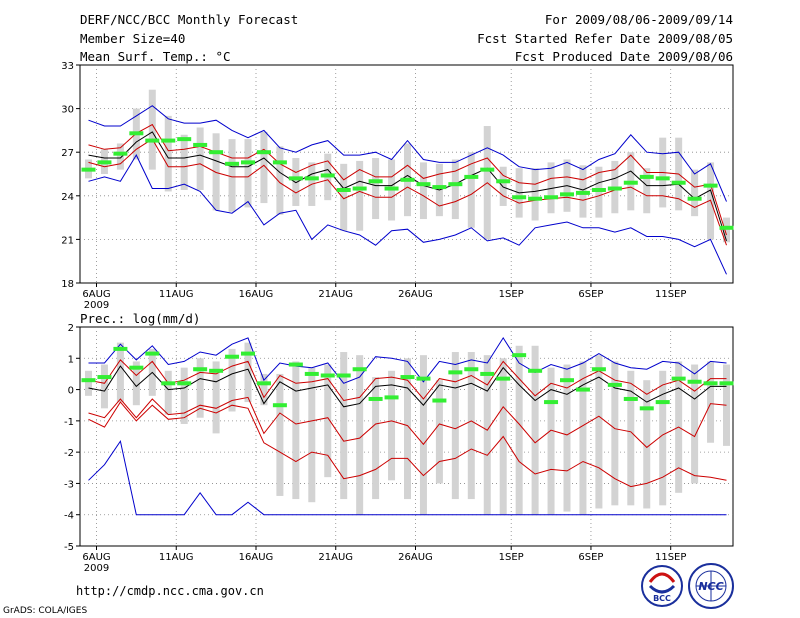 The height and width of the screenshot is (618, 800). Describe the element at coordinates (639, 19) in the screenshot. I see `forecast-period: For 2009/08/06-2009/09/14` at that location.